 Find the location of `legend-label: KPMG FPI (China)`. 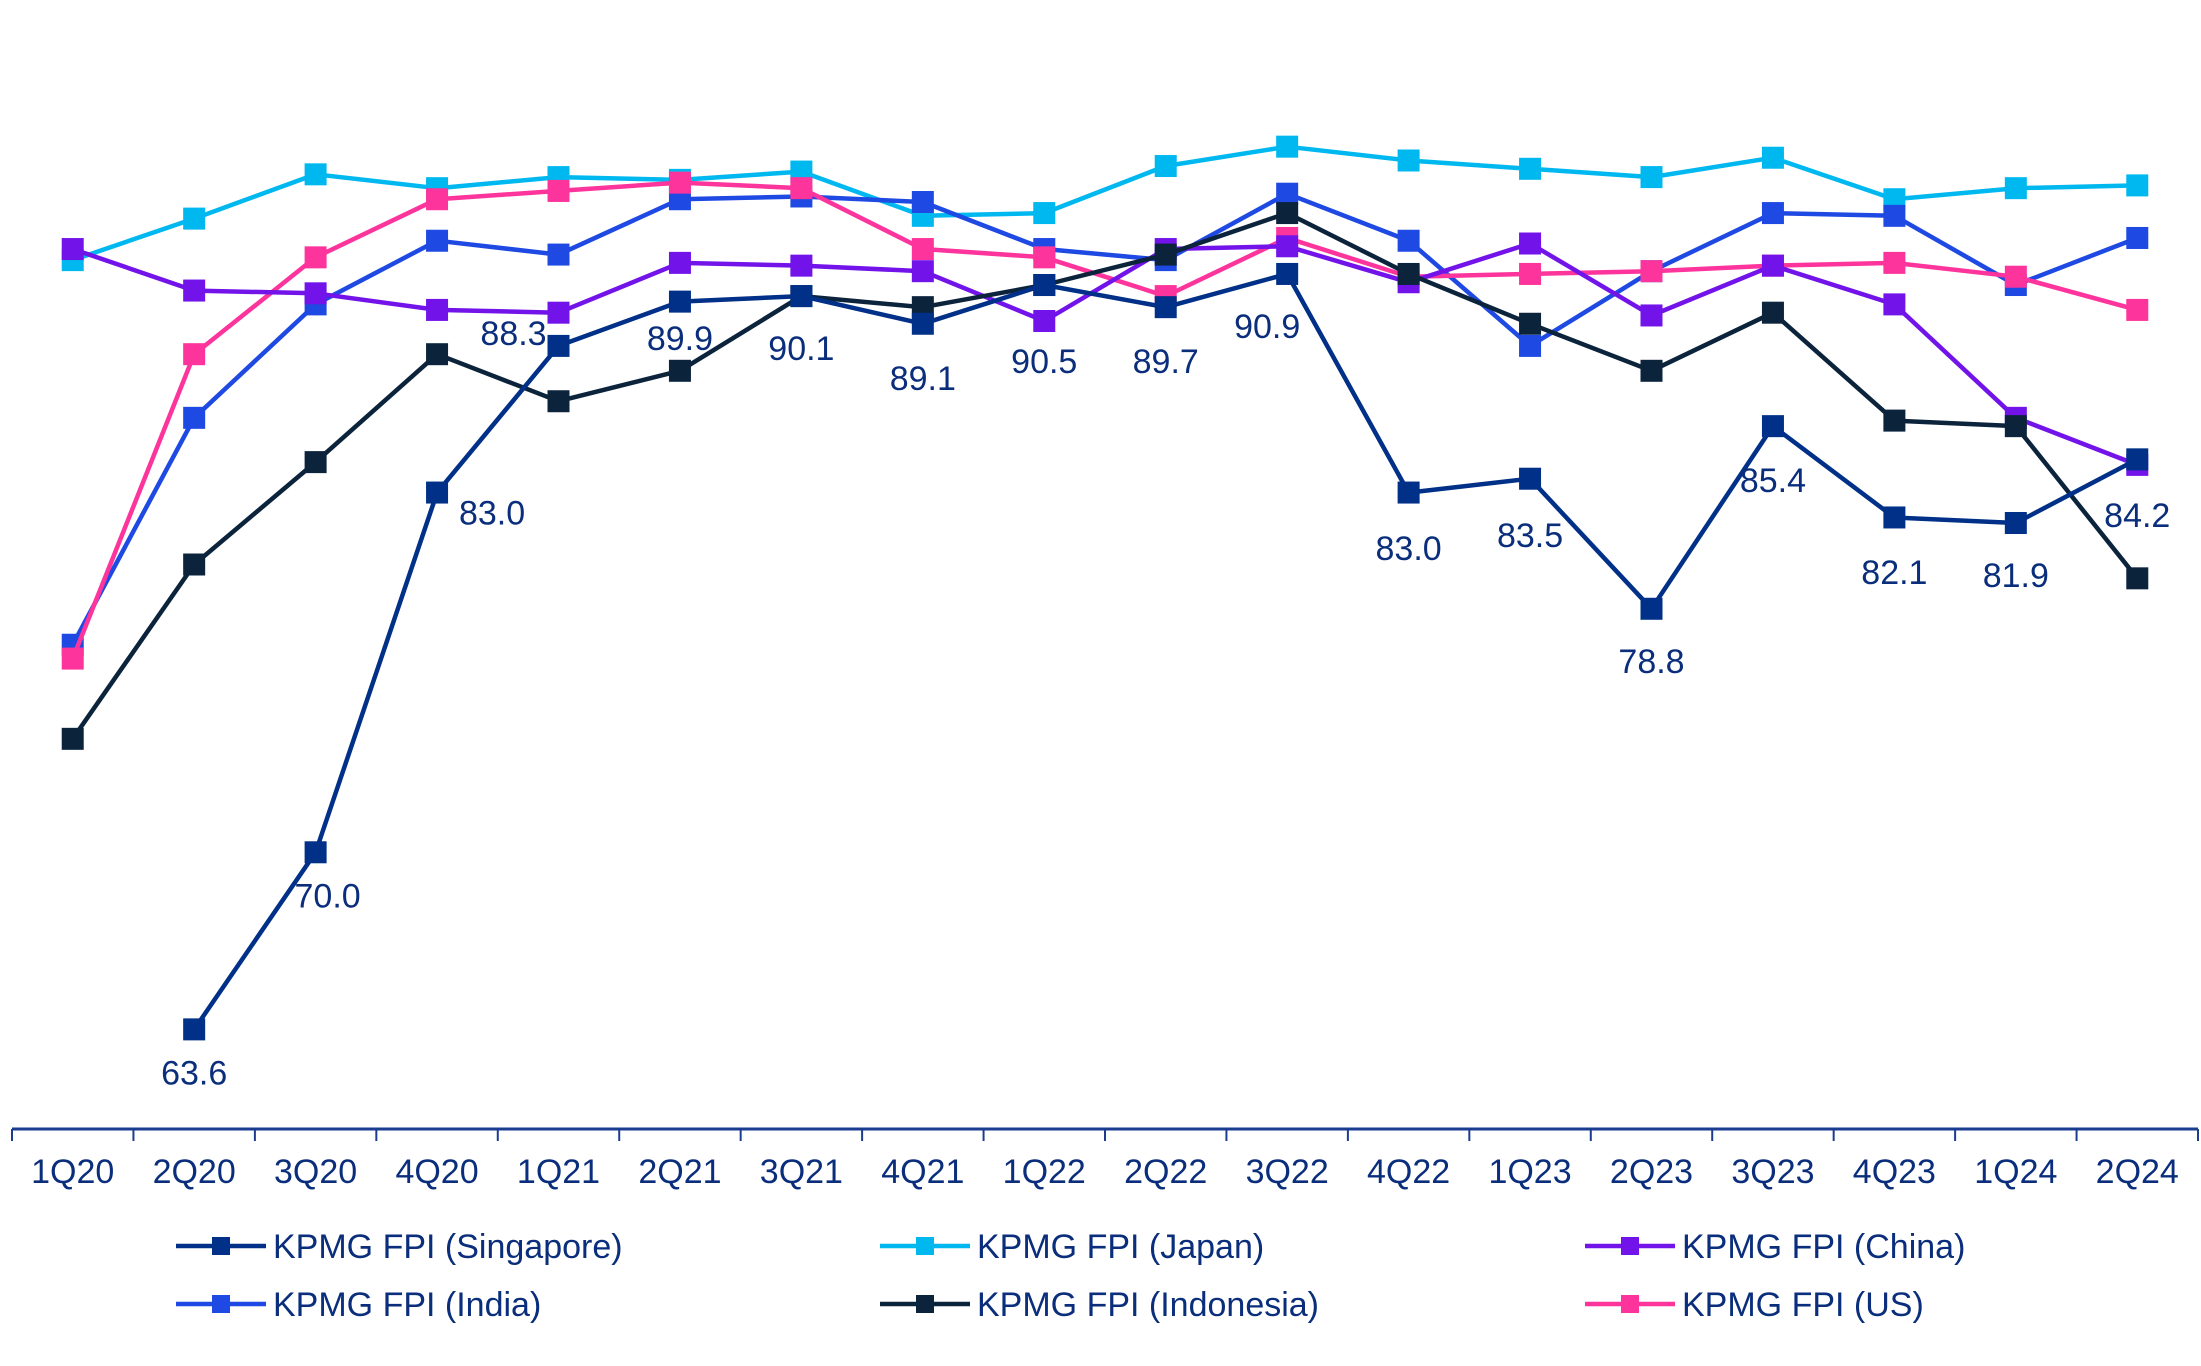

legend-label: KPMG FPI (China) is located at coordinates (1823, 1247).